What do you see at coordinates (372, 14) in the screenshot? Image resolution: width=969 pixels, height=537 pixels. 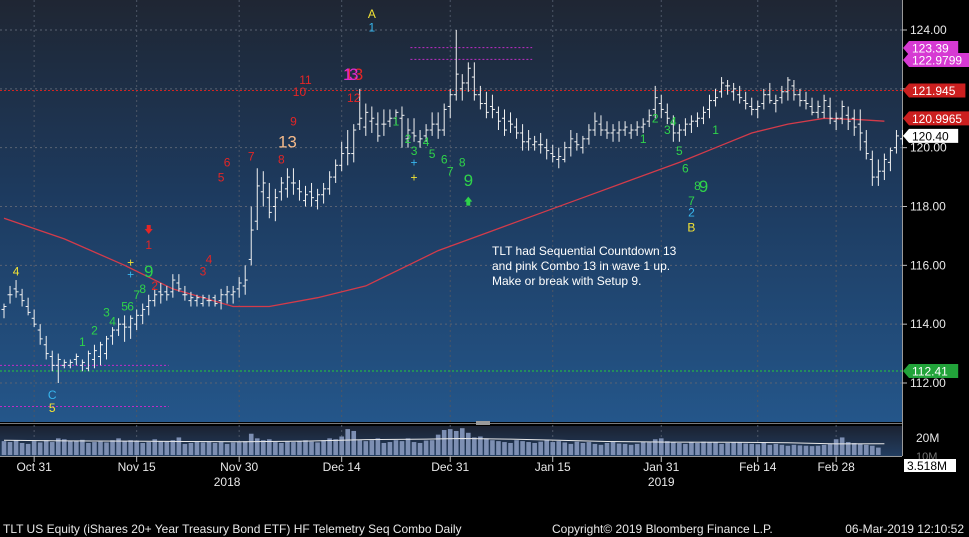 I see `sequence-label: A` at bounding box center [372, 14].